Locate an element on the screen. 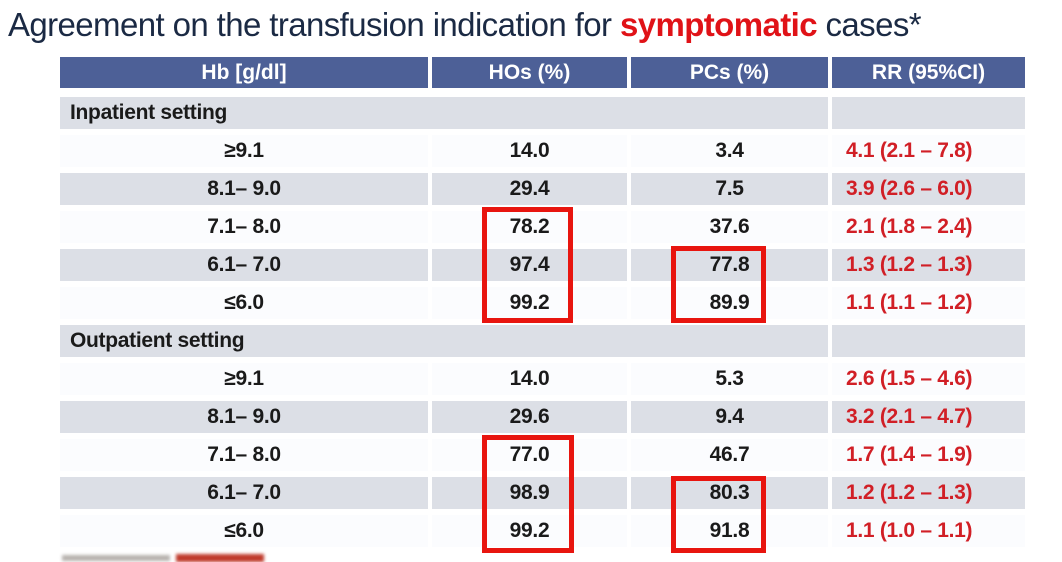 Image resolution: width=1062 pixels, height=562 pixels. table-row: ≥9.1 14.0 5.3 2.6 (1.5 – 4.6) is located at coordinates (542, 382).